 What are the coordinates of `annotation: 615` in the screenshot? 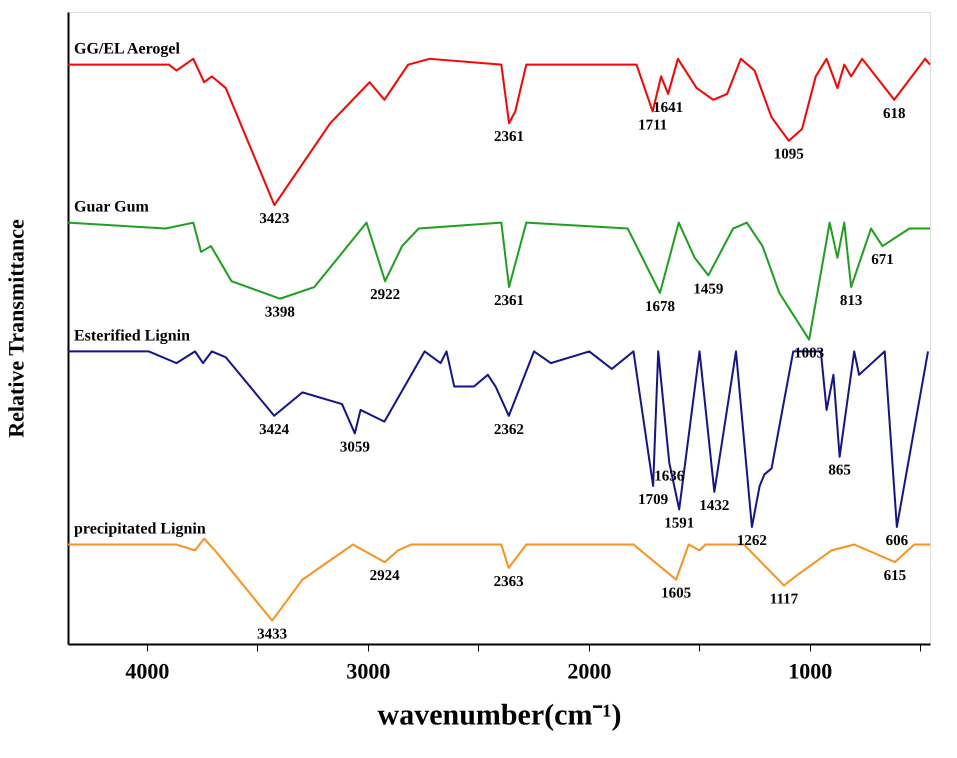 It's located at (895, 576).